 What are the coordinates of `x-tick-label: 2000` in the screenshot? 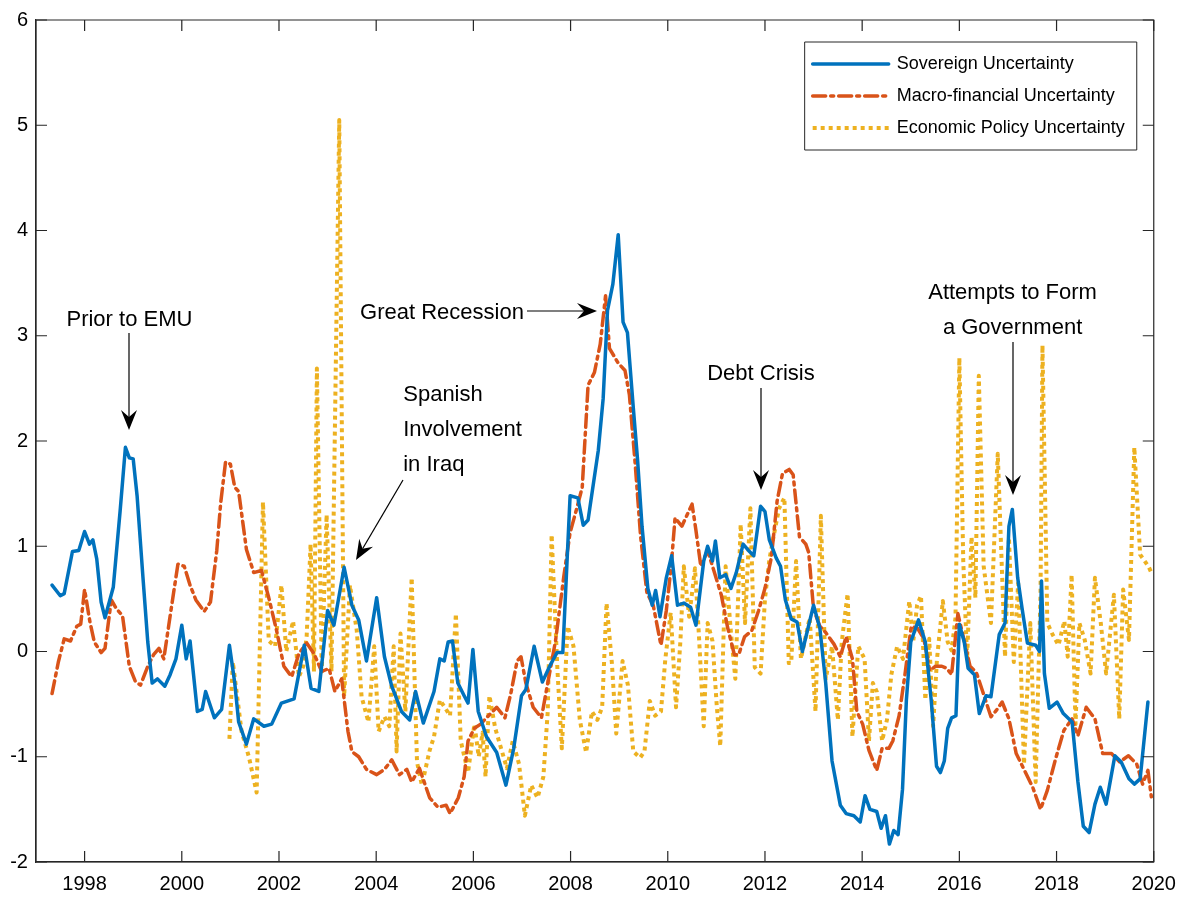 It's located at (182, 882).